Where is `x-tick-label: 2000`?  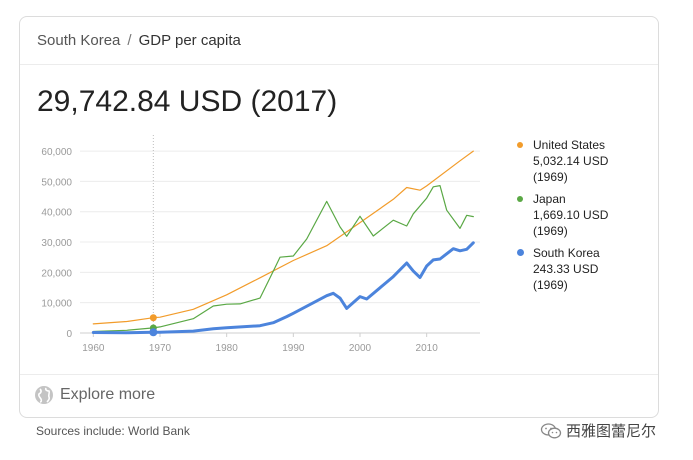 x-tick-label: 2000 is located at coordinates (360, 348).